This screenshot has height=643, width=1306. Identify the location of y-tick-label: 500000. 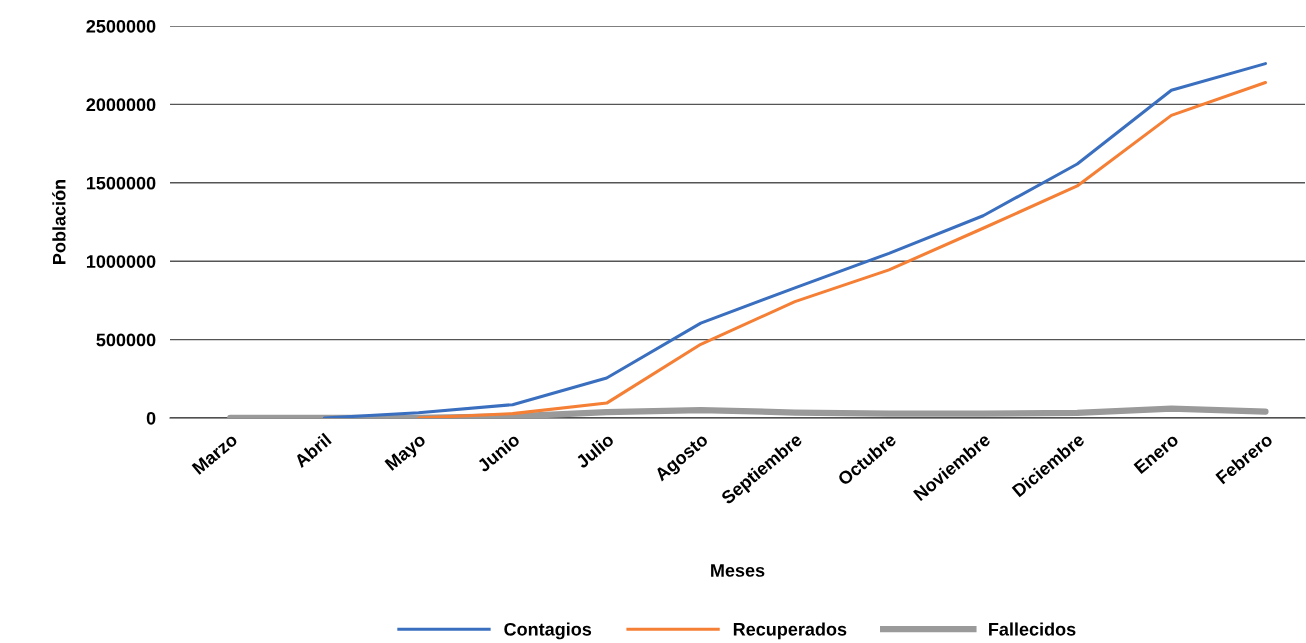
(126, 340).